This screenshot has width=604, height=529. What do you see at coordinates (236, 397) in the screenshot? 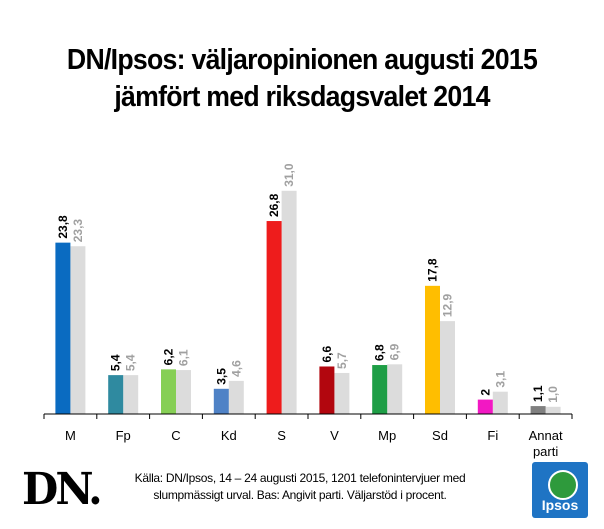
I see `bar-election-kd` at bounding box center [236, 397].